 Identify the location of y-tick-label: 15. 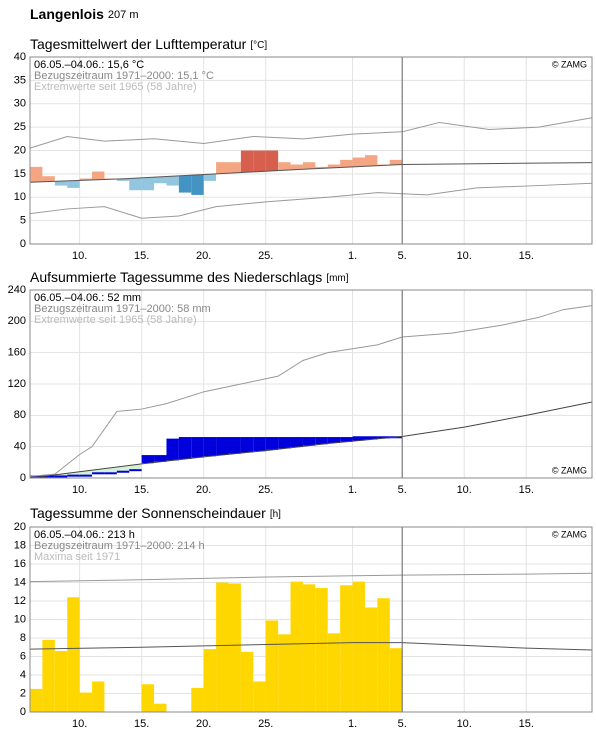
(20, 174).